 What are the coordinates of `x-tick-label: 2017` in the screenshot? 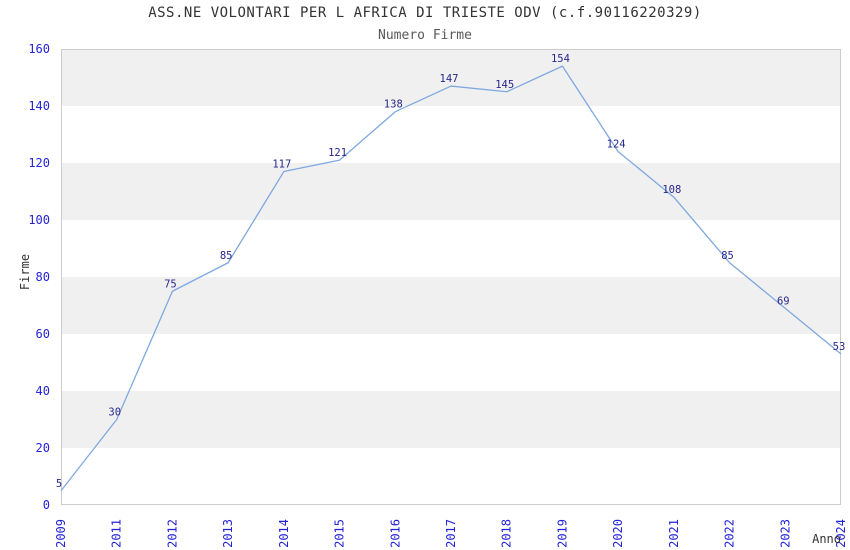 It's located at (451, 533).